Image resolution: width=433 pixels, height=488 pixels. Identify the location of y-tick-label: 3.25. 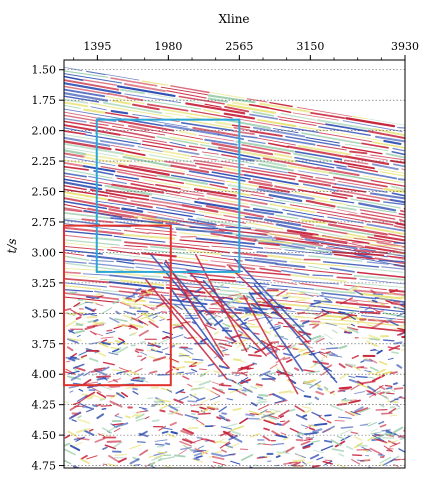
(44, 283).